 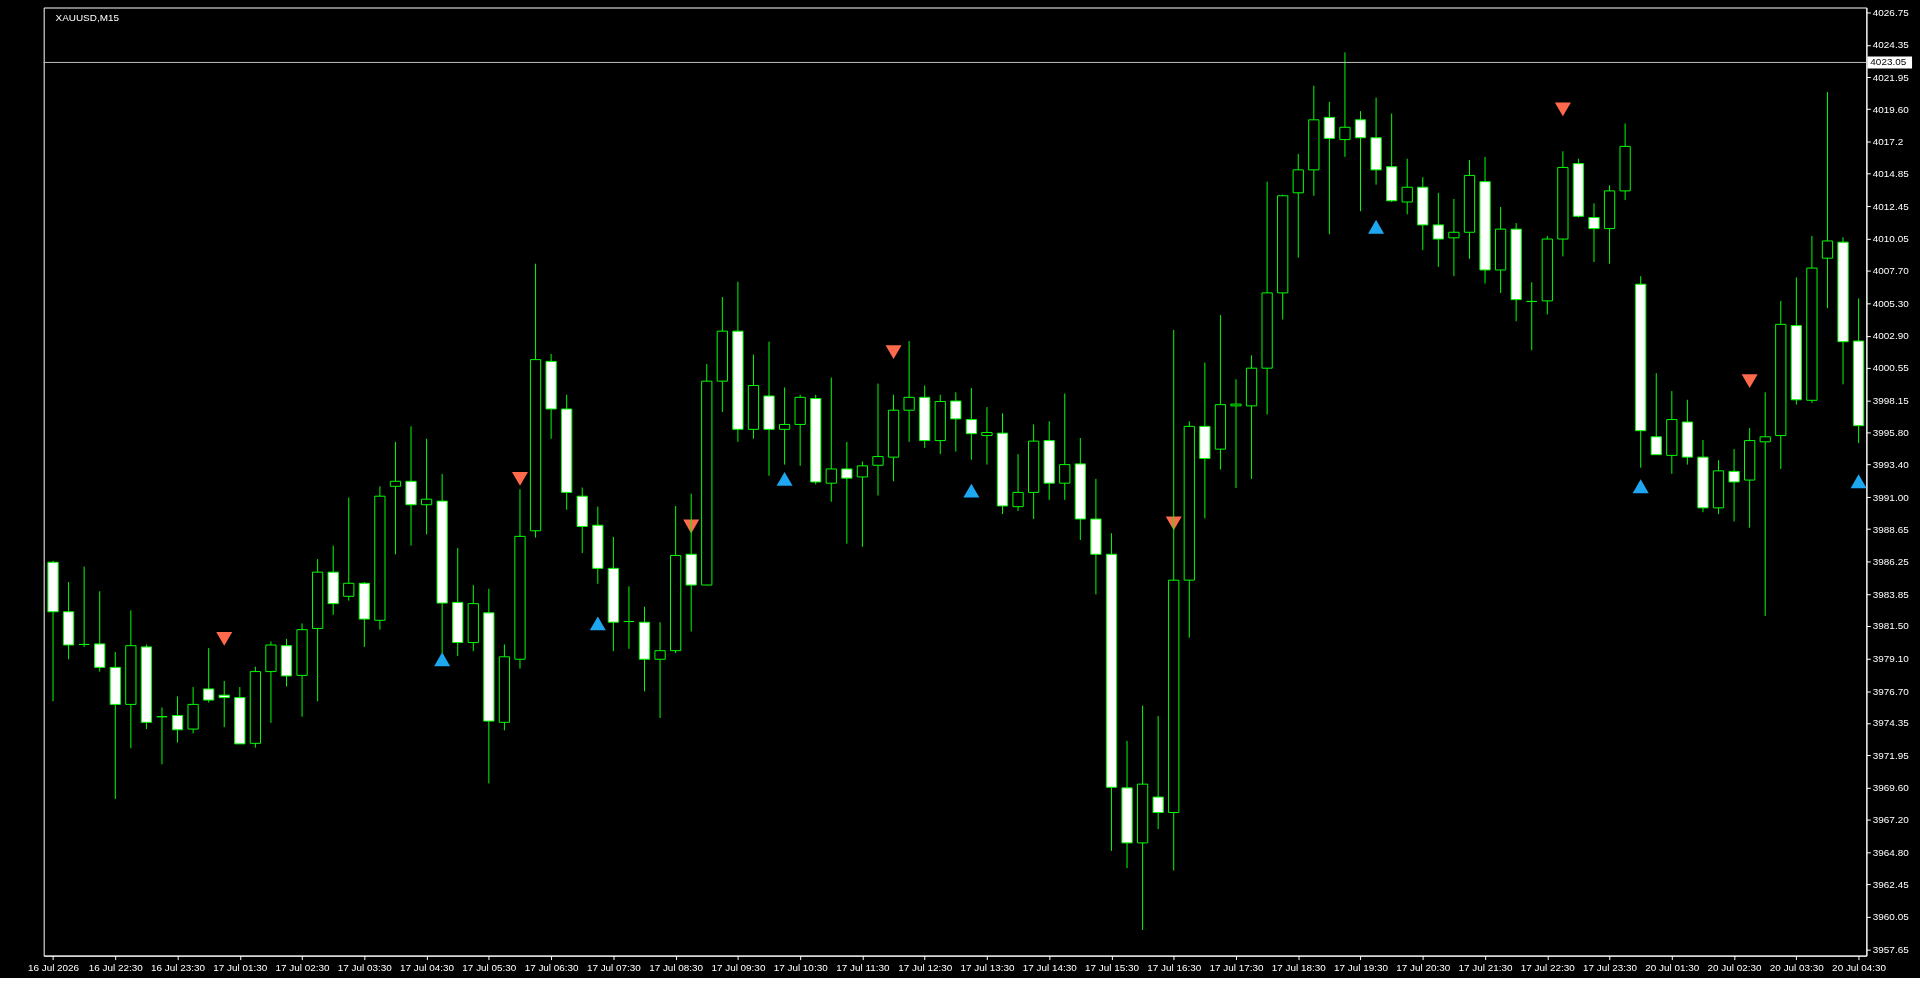 I want to click on x-tick-label: 16 Jul 2026, so click(x=53, y=967).